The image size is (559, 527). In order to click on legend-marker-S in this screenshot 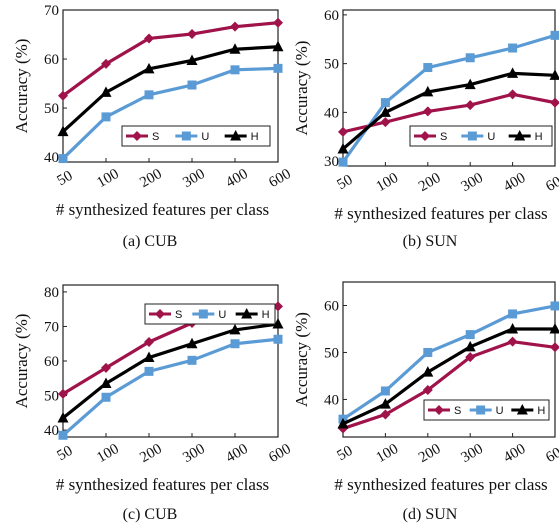, I will do `click(439, 410)`.